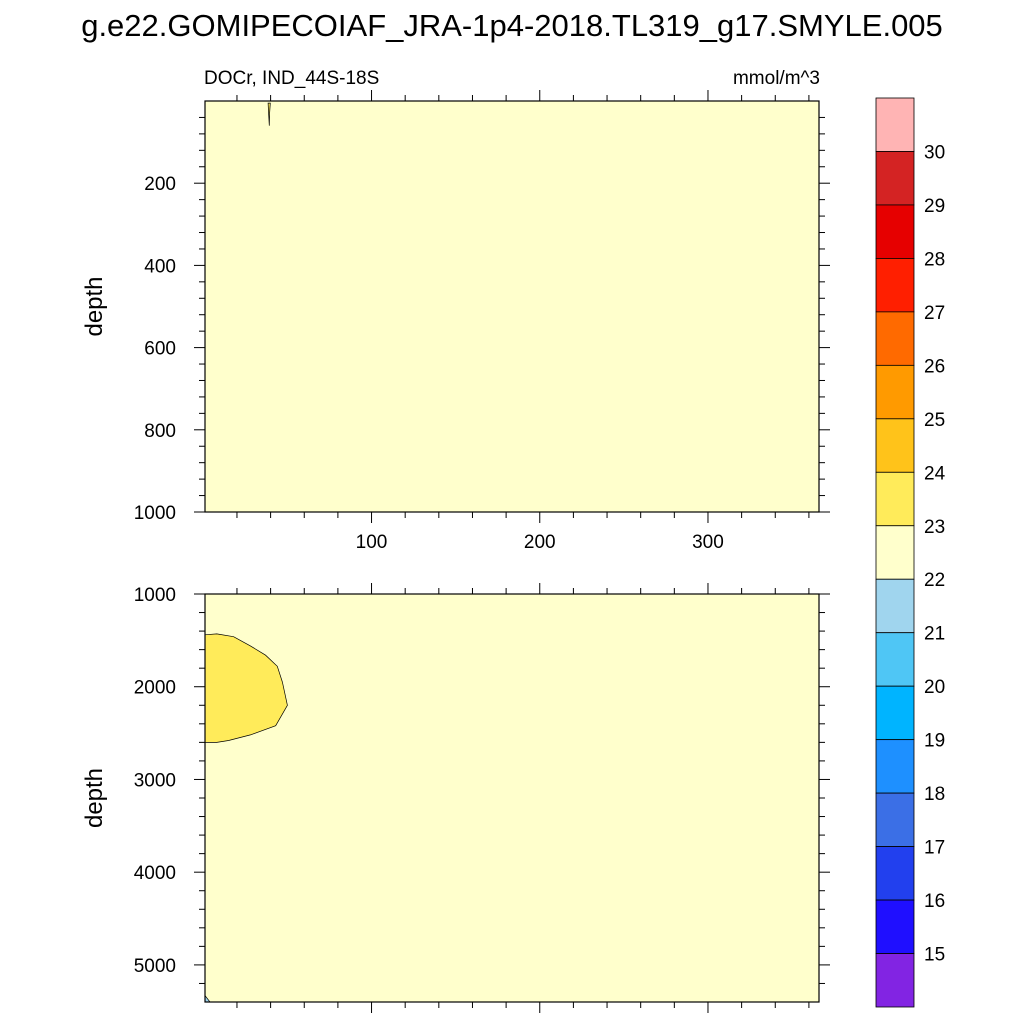 The height and width of the screenshot is (1024, 1024). Describe the element at coordinates (934, 313) in the screenshot. I see `colorbar-tick-label: 27` at that location.